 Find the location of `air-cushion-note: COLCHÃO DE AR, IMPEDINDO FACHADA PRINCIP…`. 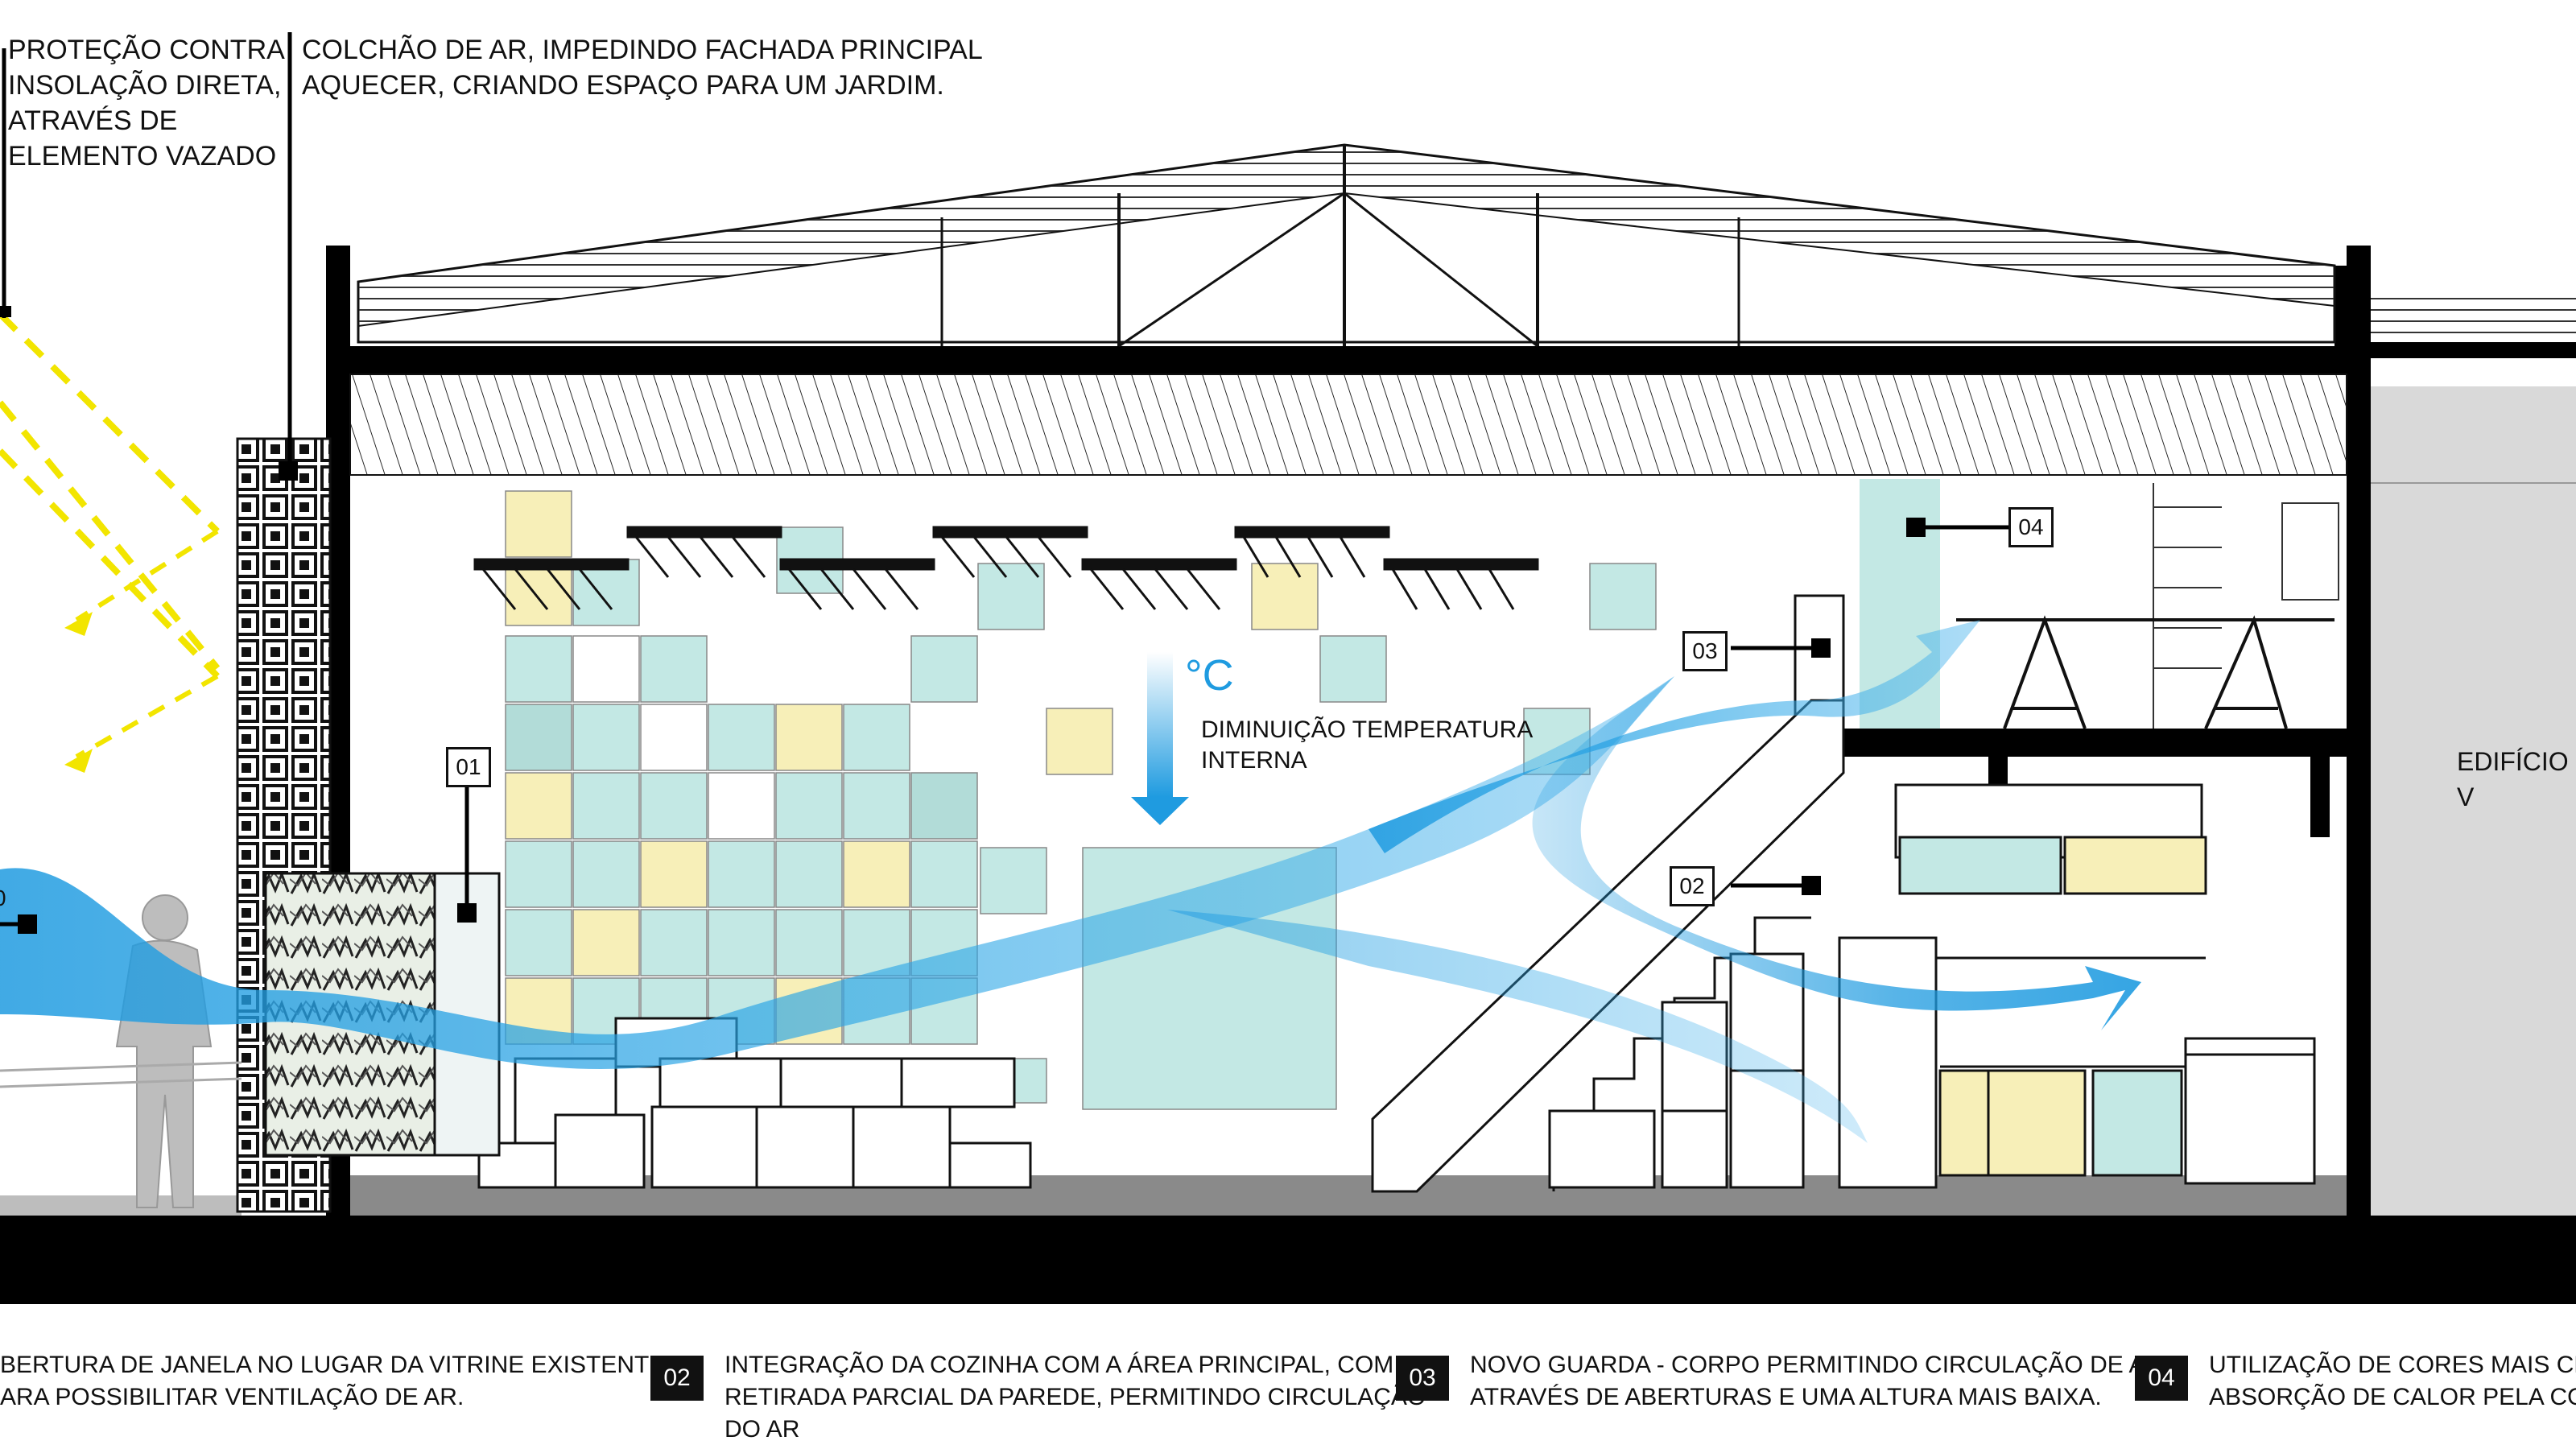

air-cushion-note: COLCHÃO DE AR, IMPEDINDO FACHADA PRINCIP… is located at coordinates (642, 68).